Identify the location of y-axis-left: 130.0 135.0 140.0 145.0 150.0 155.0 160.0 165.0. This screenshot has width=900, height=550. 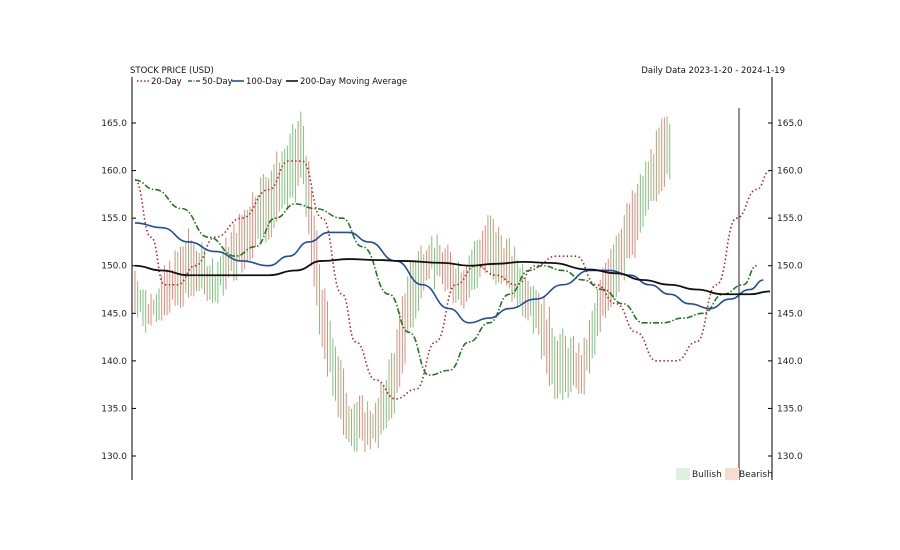
(118, 290).